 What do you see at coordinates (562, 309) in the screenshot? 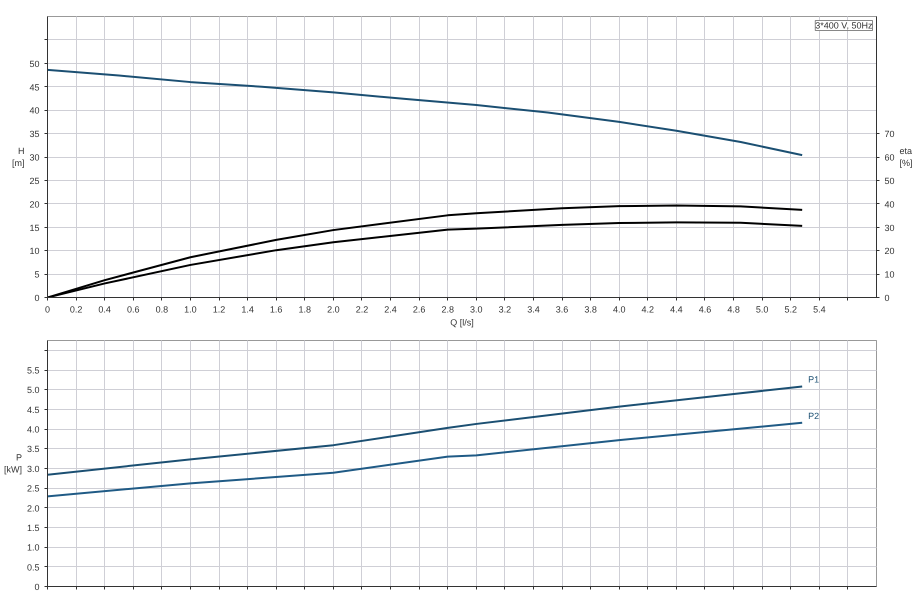
I see `x-tick-label: 3.6` at bounding box center [562, 309].